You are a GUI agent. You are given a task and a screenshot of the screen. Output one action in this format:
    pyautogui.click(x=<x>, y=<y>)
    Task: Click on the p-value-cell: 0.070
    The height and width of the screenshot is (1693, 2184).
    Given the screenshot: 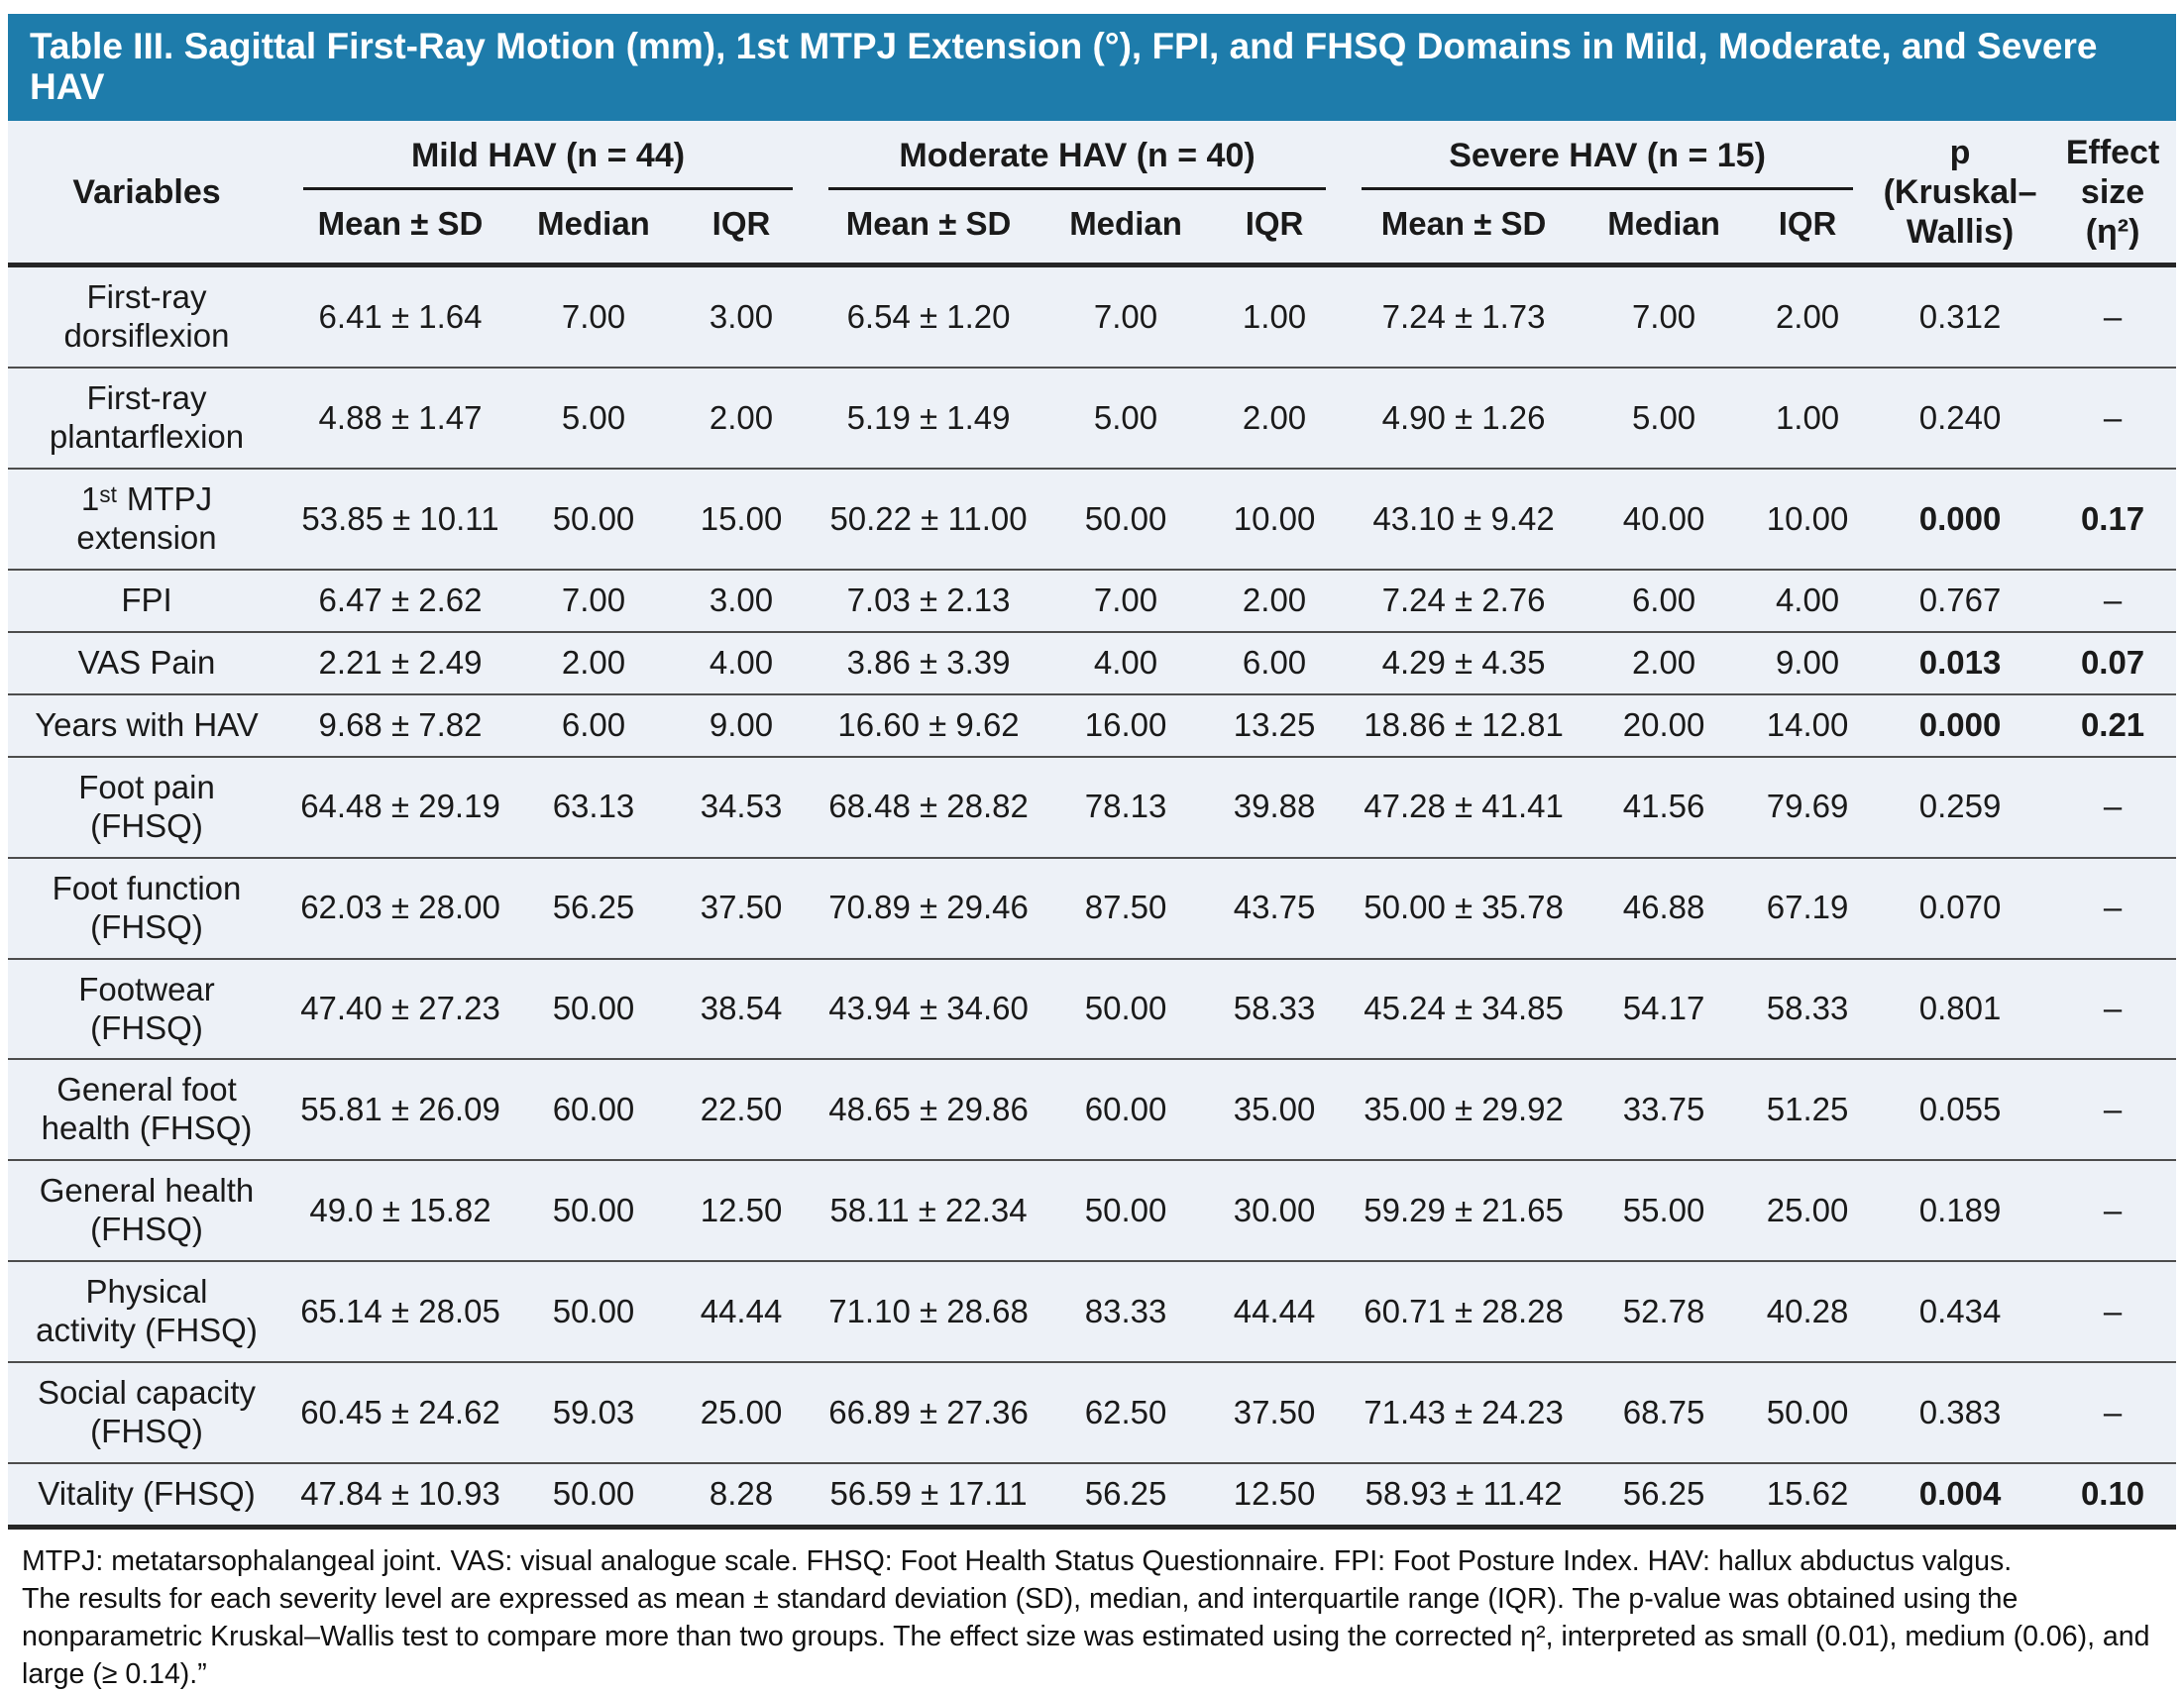 What is the action you would take?
    pyautogui.click(x=1960, y=907)
    